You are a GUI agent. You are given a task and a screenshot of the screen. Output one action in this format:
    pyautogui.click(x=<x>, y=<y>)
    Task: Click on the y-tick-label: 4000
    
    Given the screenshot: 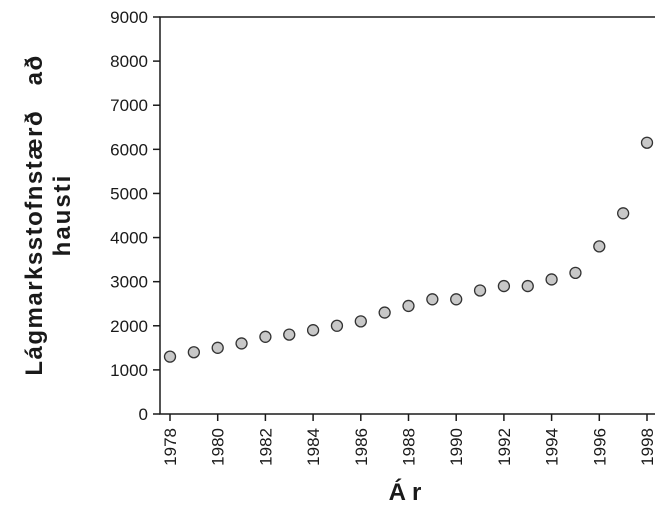 What is the action you would take?
    pyautogui.click(x=129, y=238)
    